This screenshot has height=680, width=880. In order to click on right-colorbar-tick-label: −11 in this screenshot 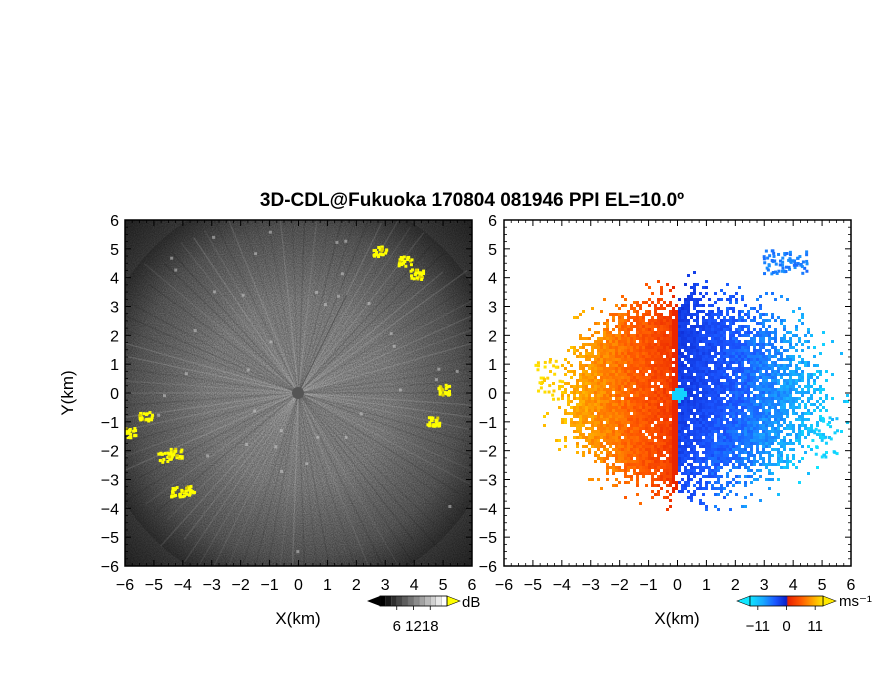, I will do `click(758, 626)`.